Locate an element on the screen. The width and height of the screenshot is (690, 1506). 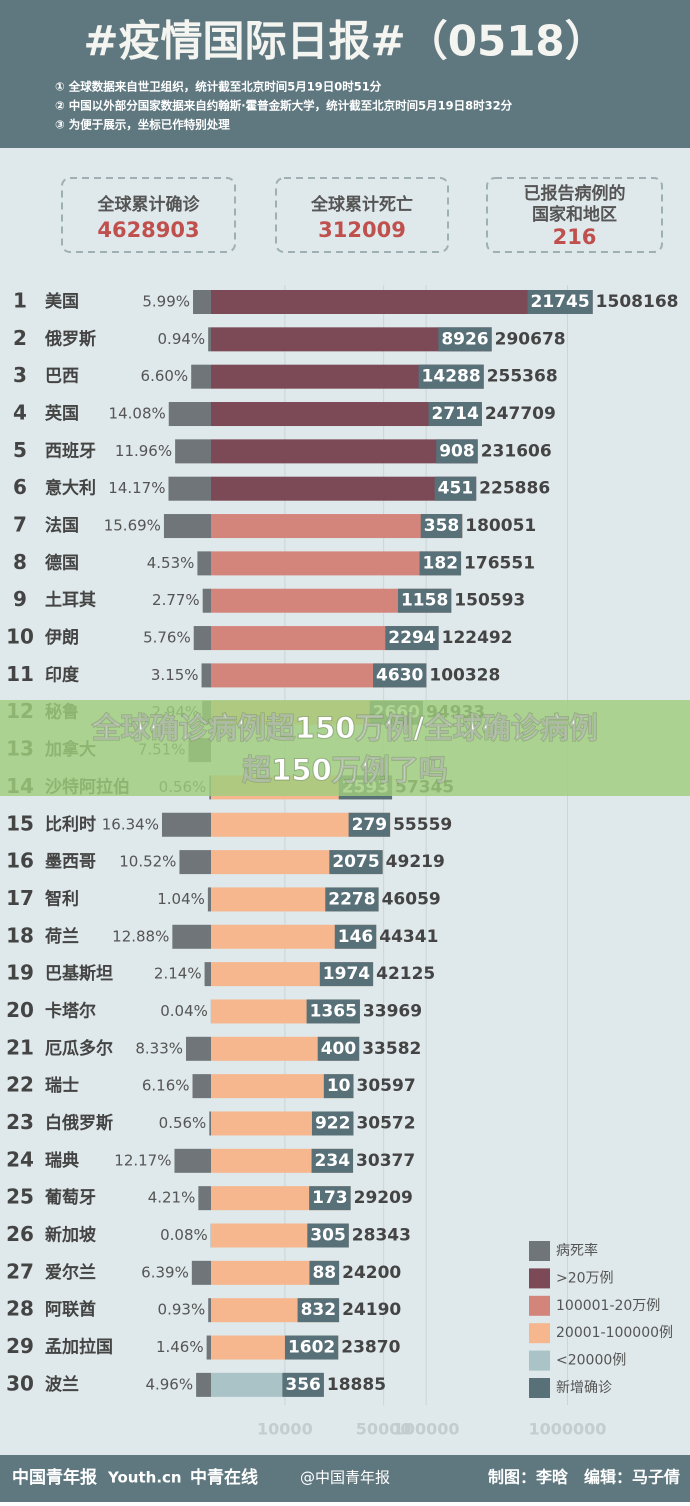
total-label: 247709 is located at coordinates (520, 414).